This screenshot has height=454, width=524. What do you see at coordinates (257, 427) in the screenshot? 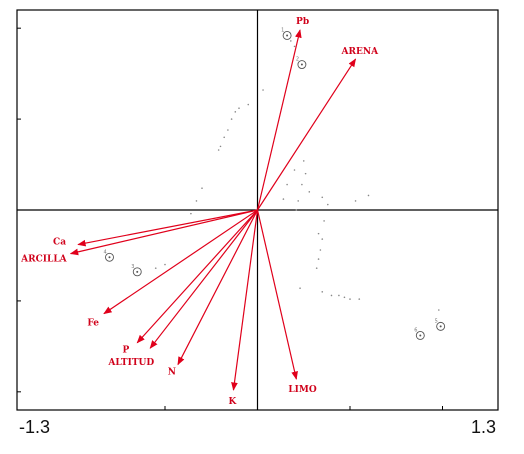
I see `axis-tick-labels: -1.3 1.3` at bounding box center [257, 427].